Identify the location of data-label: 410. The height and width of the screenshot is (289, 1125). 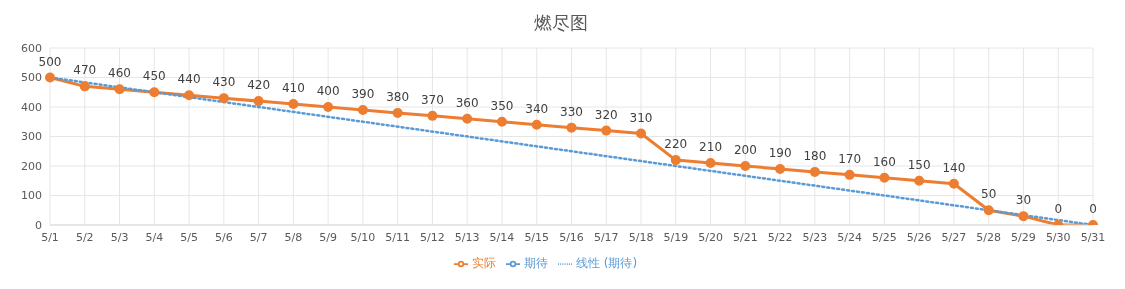
(293, 88).